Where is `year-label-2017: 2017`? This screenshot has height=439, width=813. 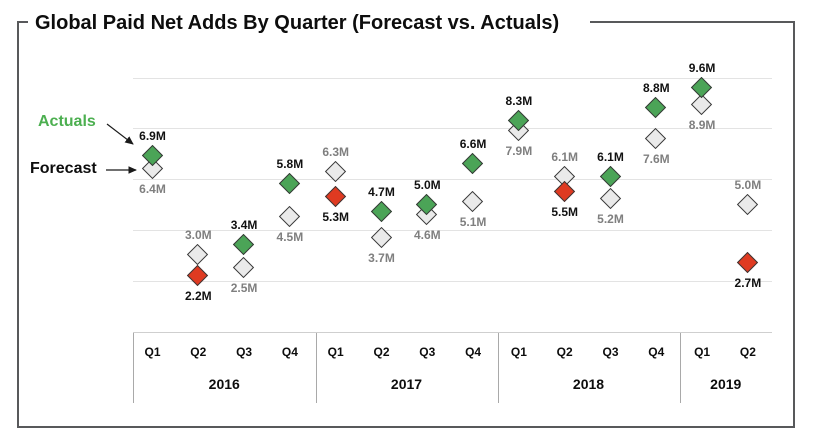 year-label-2017: 2017 is located at coordinates (406, 384).